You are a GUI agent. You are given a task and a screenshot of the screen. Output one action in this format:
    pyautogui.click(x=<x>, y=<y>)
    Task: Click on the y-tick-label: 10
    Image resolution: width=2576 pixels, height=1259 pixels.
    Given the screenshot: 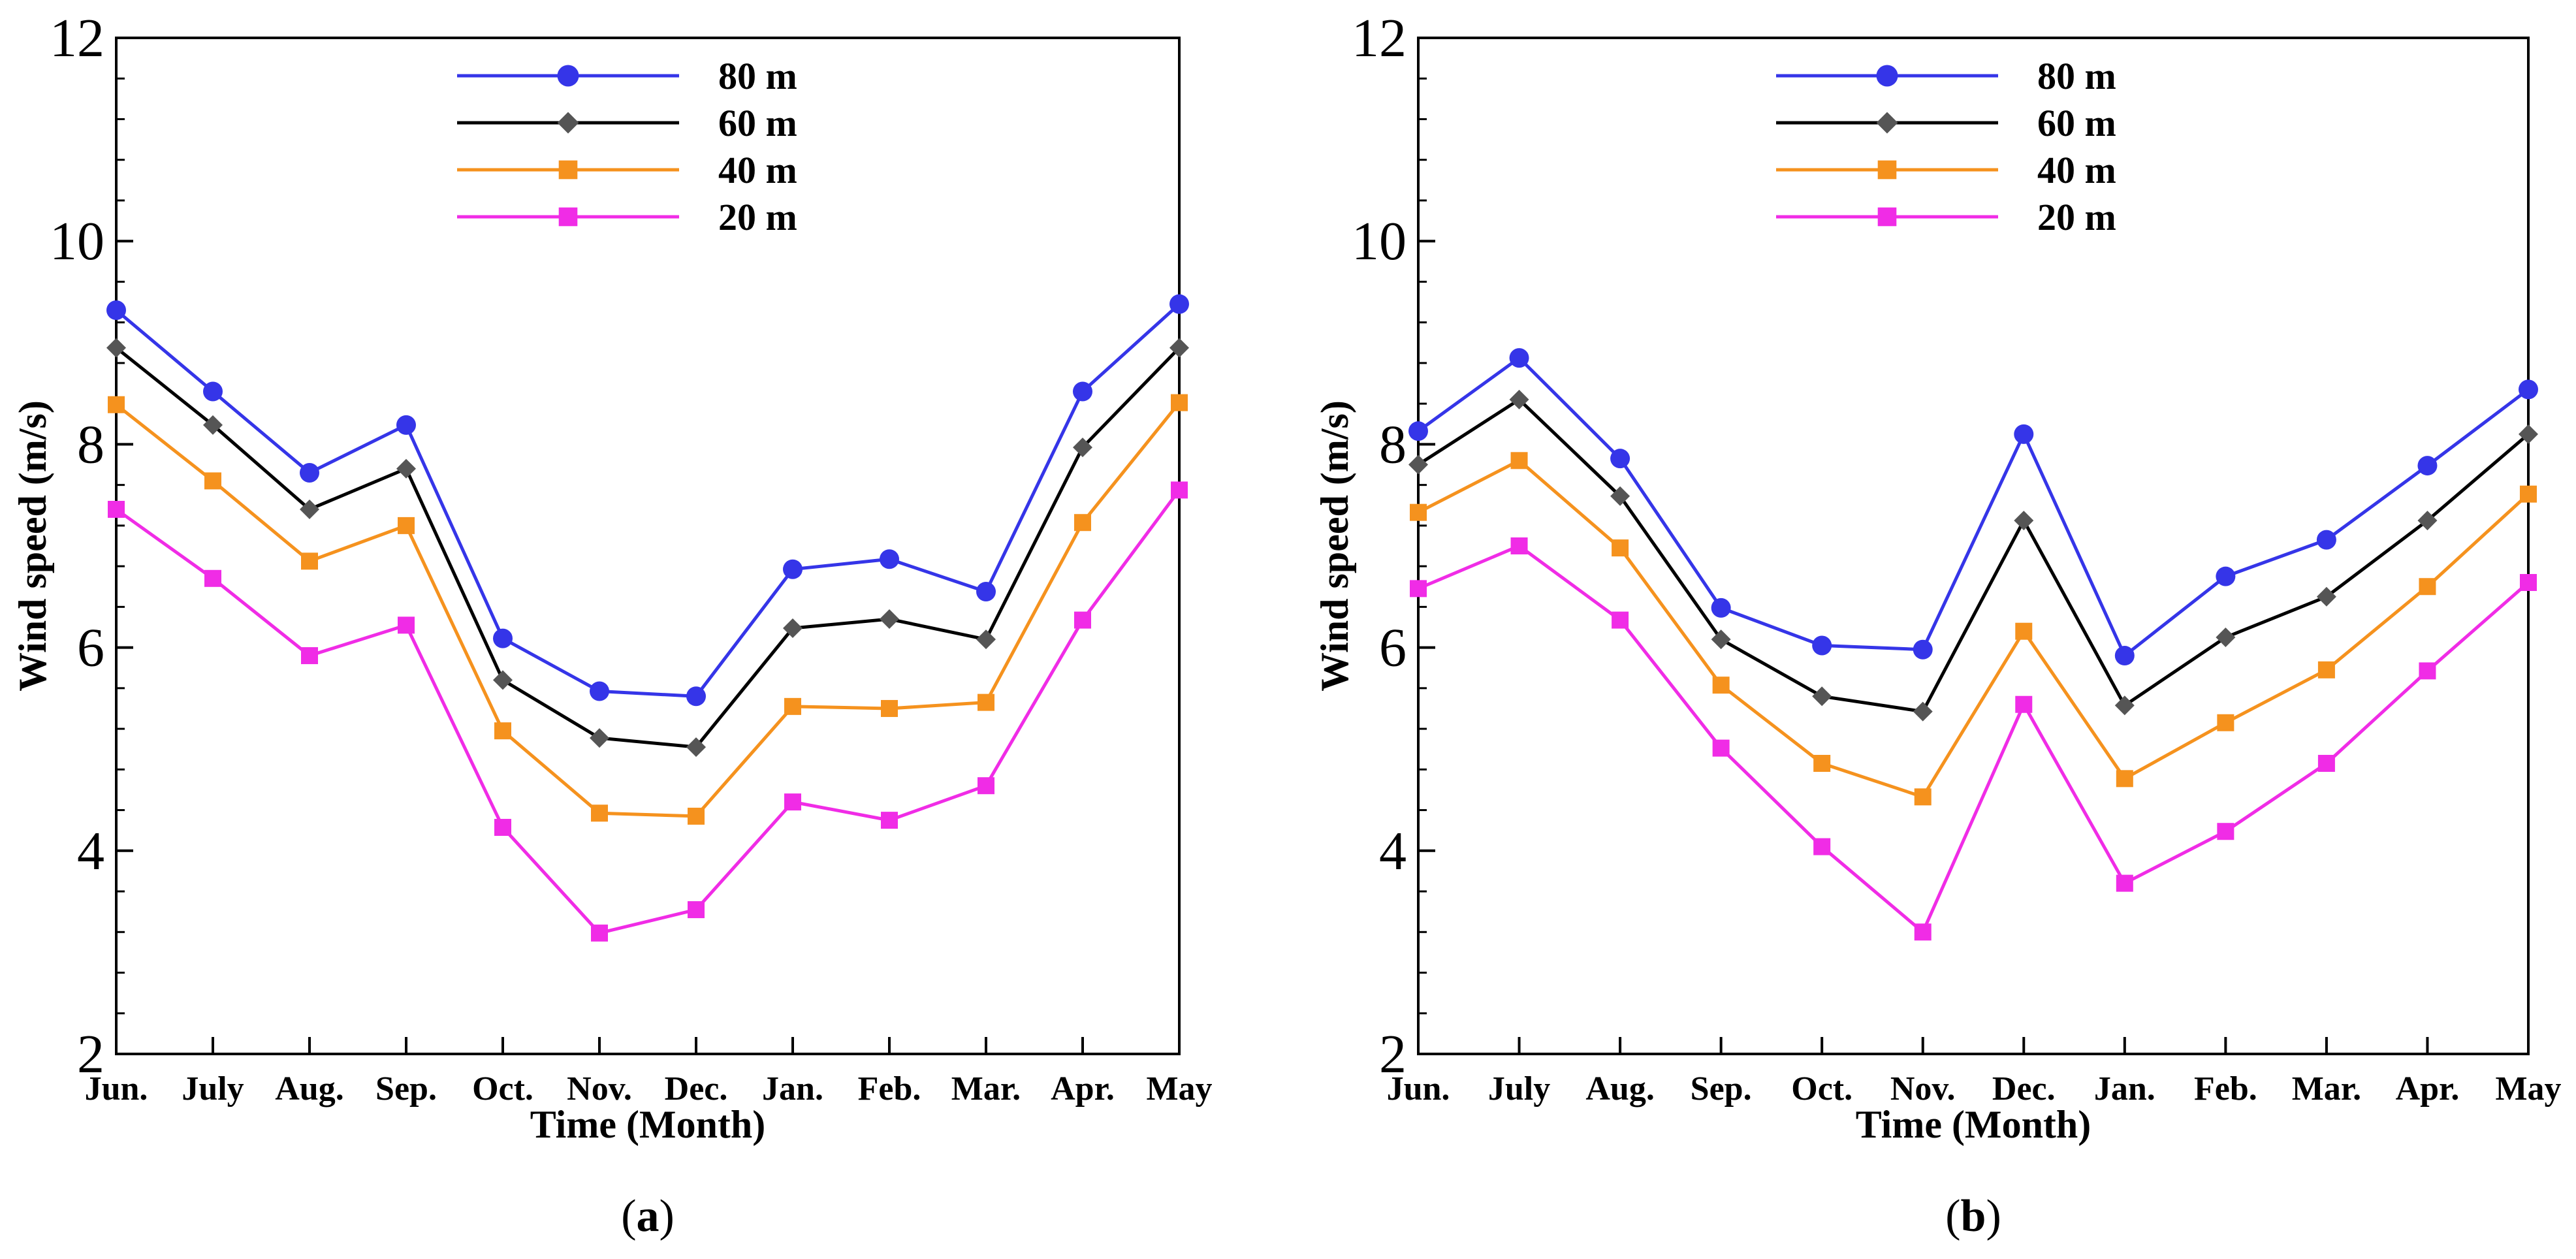 What is the action you would take?
    pyautogui.click(x=1380, y=241)
    